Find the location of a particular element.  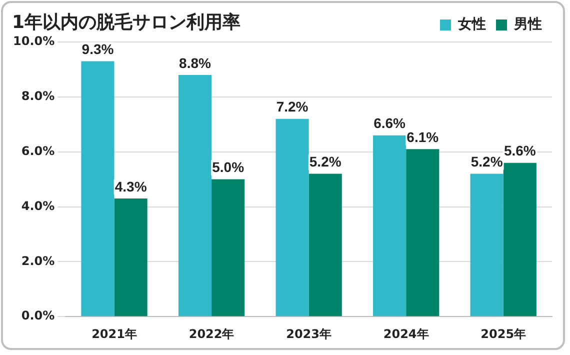

y-tick-label: 0.0% is located at coordinates (38, 315).